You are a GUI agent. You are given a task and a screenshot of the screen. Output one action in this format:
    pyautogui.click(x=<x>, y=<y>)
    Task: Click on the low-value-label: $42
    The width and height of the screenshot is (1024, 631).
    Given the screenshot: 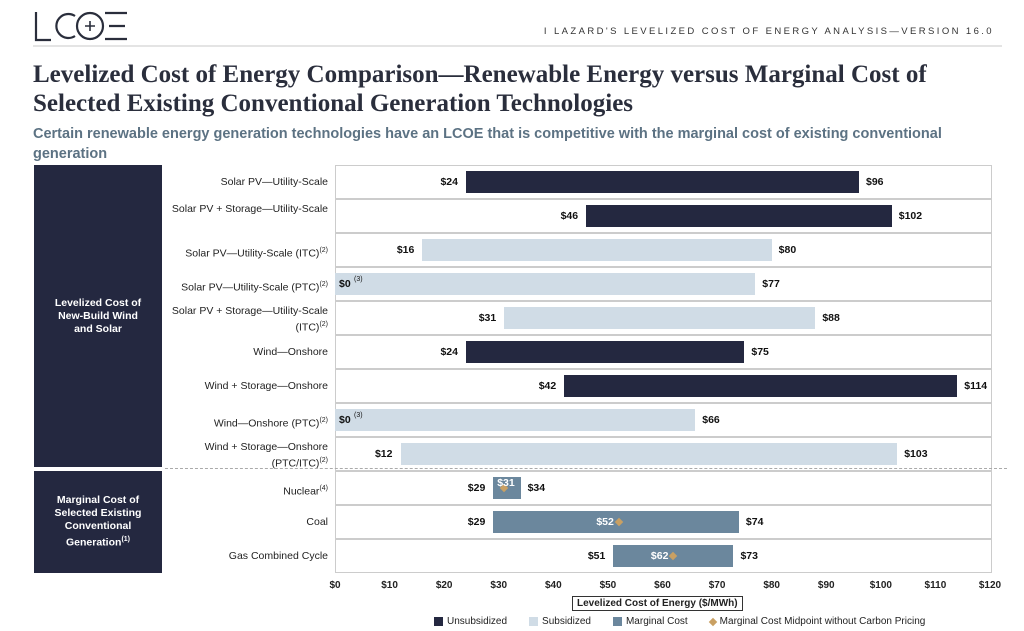 What is the action you would take?
    pyautogui.click(x=547, y=386)
    